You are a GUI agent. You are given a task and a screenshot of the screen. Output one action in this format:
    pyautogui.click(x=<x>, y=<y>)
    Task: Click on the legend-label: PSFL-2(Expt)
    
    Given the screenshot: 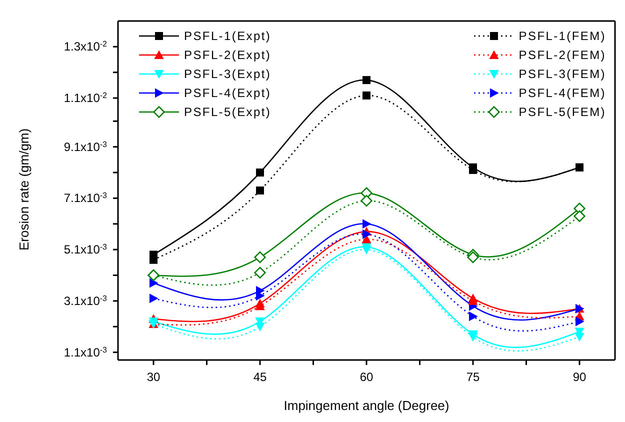 What is the action you would take?
    pyautogui.click(x=228, y=55)
    